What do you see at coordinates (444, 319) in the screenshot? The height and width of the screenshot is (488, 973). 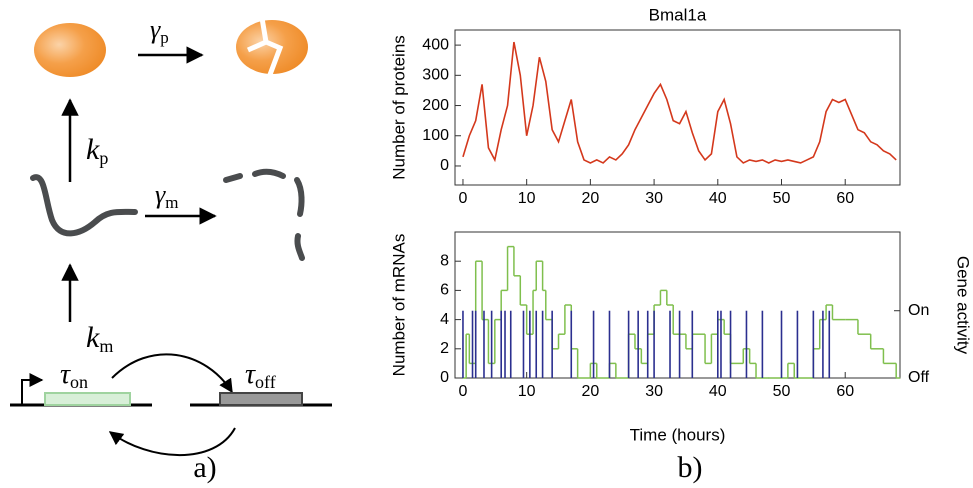 I see `y-tick-label: 4` at bounding box center [444, 319].